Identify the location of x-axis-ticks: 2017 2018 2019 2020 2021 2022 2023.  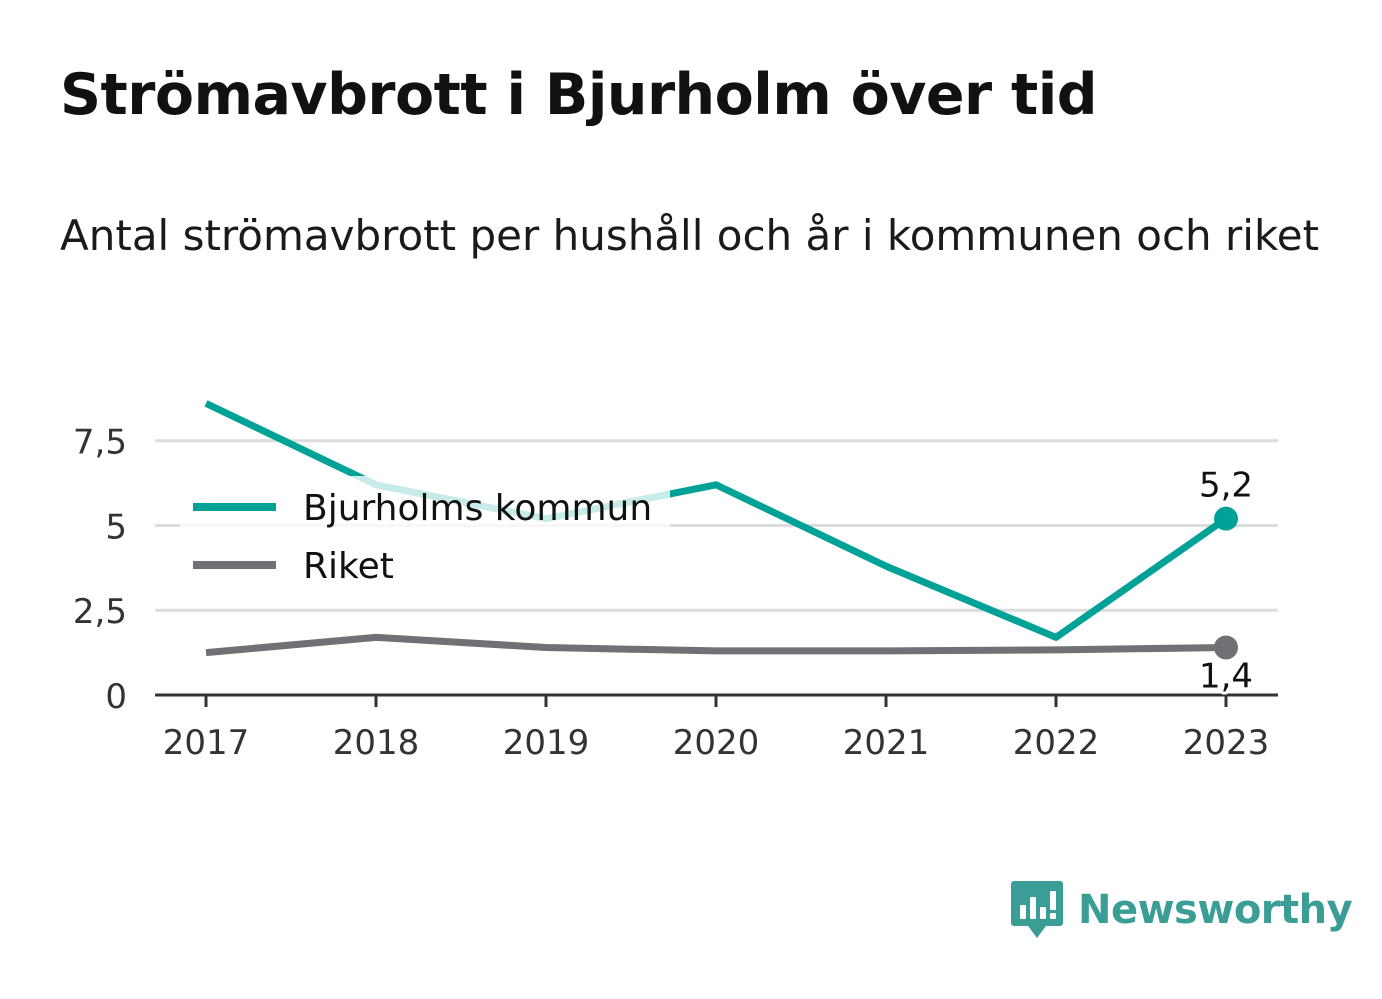
(716, 729).